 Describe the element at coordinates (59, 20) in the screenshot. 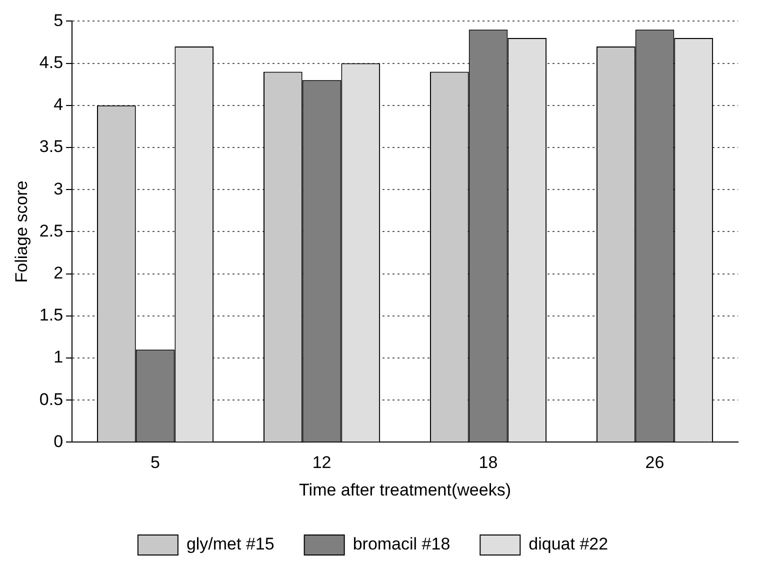

I see `y-tick-label: 5` at that location.